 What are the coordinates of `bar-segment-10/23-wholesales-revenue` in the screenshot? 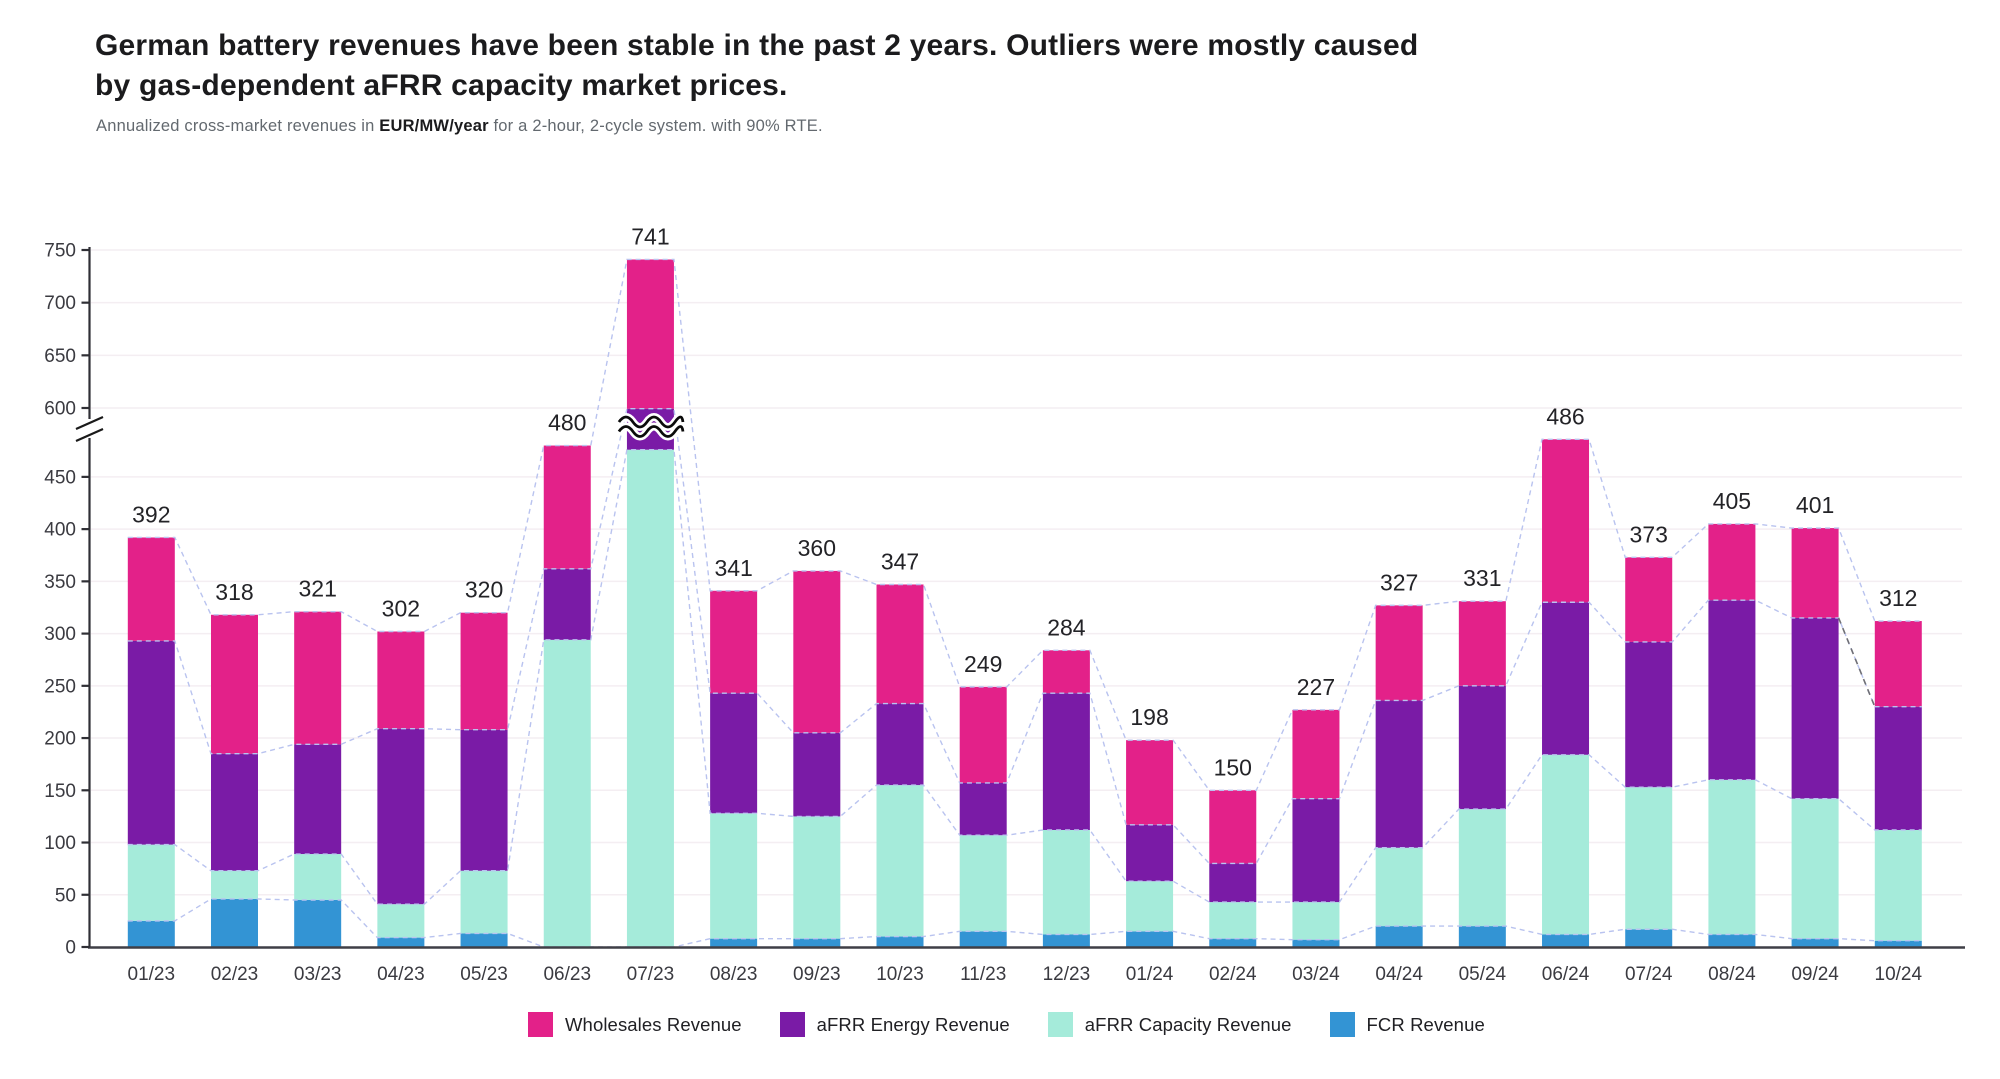 It's located at (900, 644).